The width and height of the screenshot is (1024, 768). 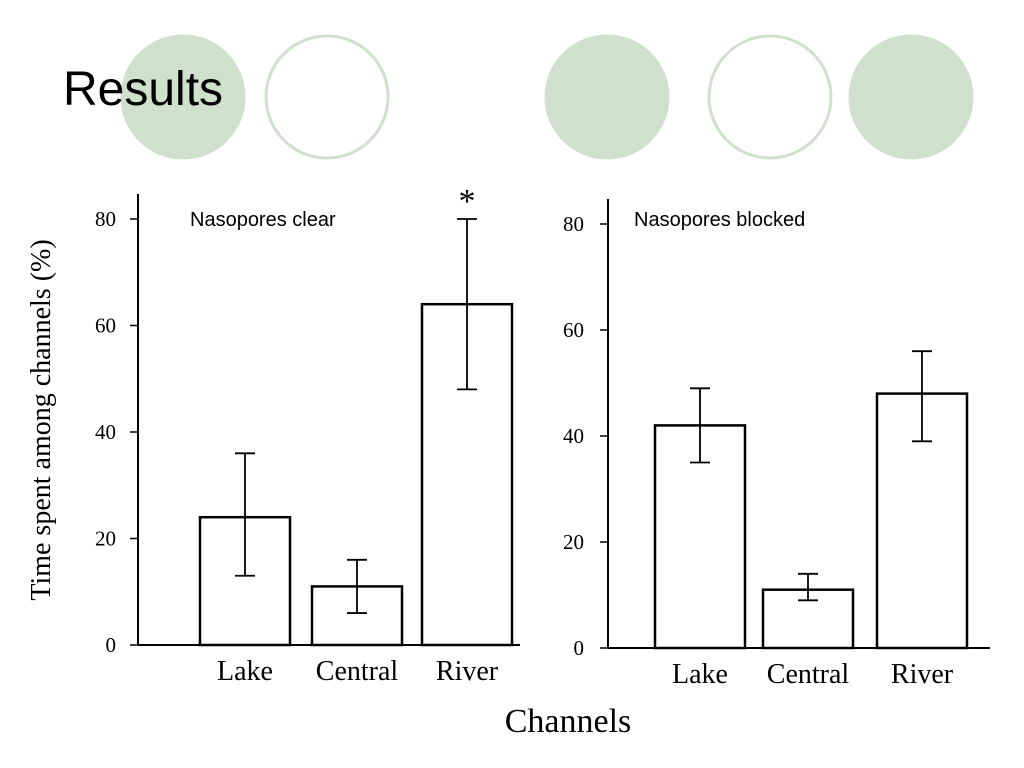 I want to click on significance-marker: *, so click(x=467, y=201).